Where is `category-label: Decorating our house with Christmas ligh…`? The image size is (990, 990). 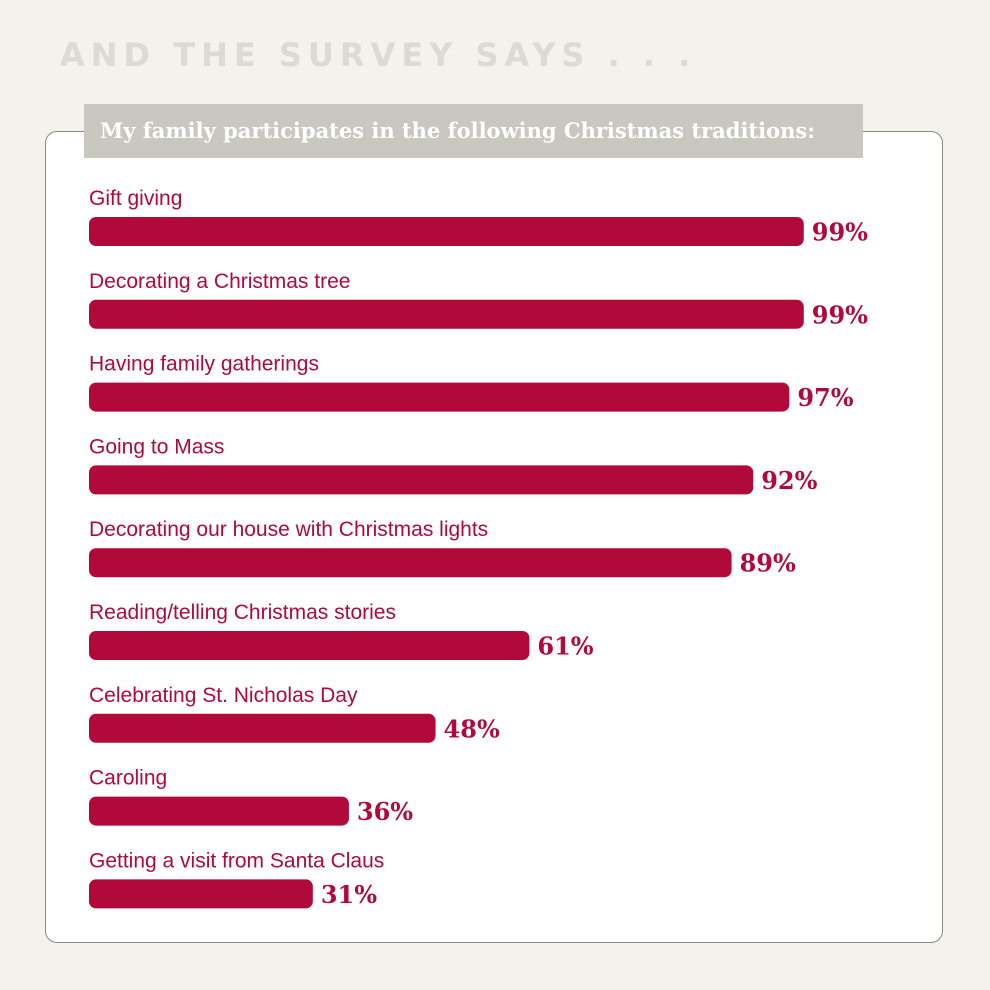 category-label: Decorating our house with Christmas ligh… is located at coordinates (288, 529).